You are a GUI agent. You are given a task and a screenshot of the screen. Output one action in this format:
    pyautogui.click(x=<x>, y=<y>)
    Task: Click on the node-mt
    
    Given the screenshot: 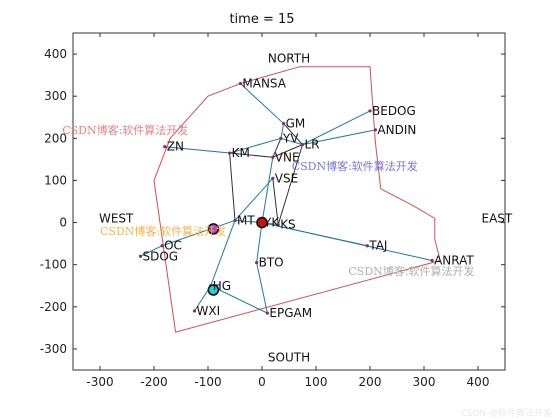 What is the action you would take?
    pyautogui.click(x=235, y=220)
    